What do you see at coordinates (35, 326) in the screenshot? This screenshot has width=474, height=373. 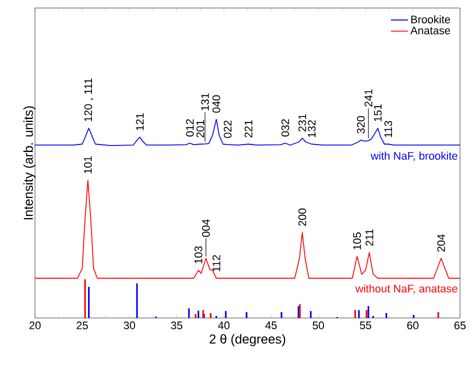 I see `x-tick-label: 20` at bounding box center [35, 326].